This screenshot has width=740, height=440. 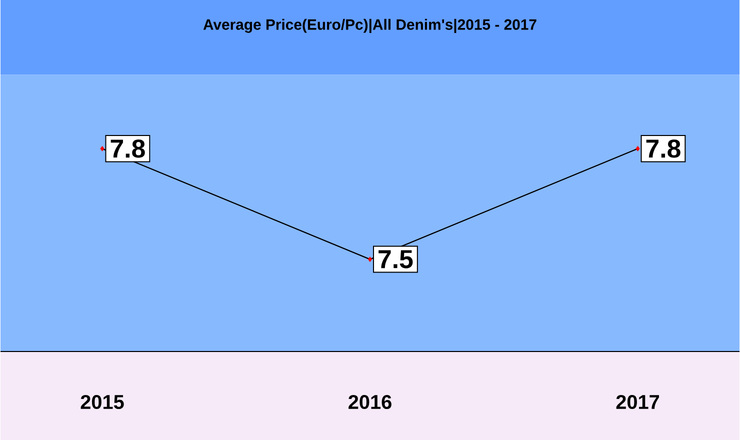 I want to click on chart-title: Average Price(Euro/Pc)|All Denim's|2015 - 2017, so click(x=369, y=25).